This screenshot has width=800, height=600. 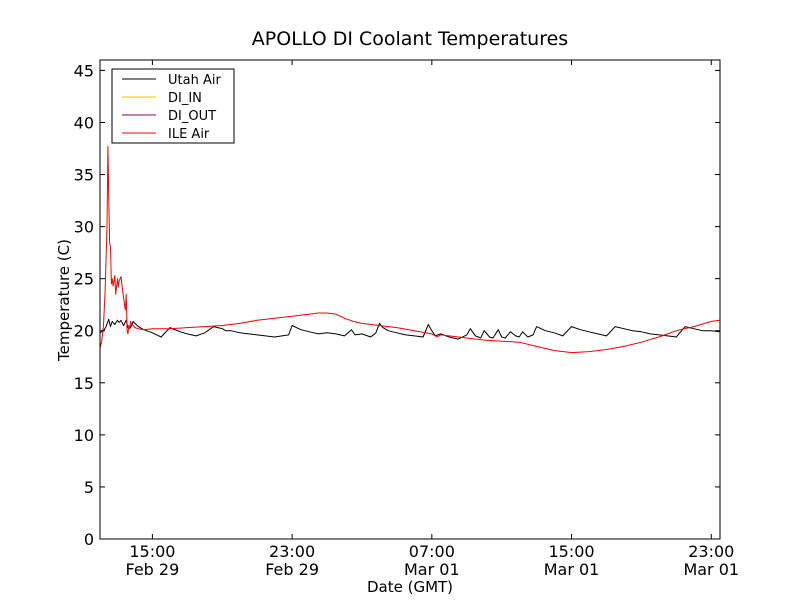 I want to click on y-tick-label: 0, so click(x=89, y=539).